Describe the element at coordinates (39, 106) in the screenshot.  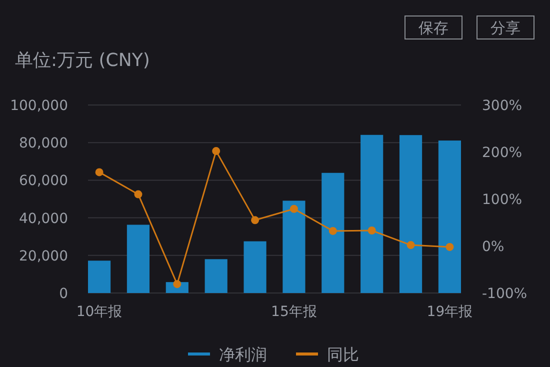
I see `y-tick-label: 100,000` at that location.